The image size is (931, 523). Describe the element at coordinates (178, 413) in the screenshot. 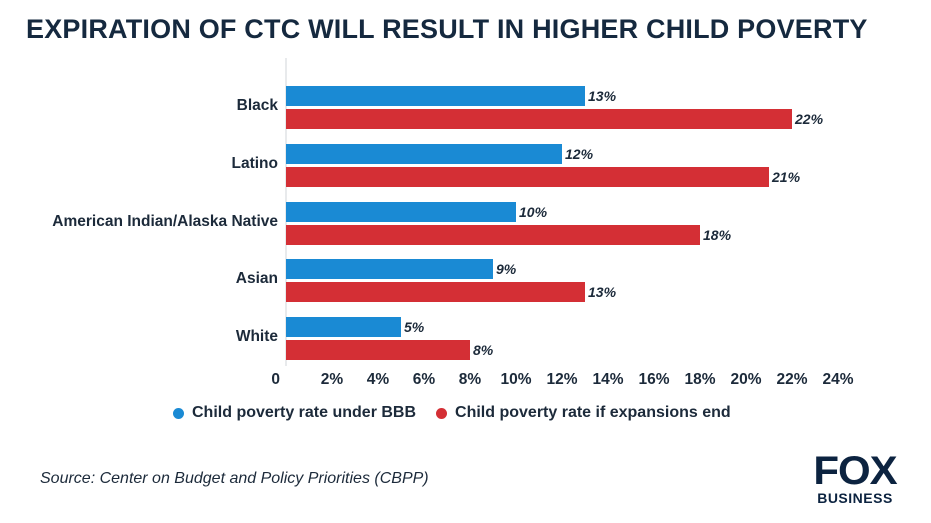

I see `legend-swatch-blue` at that location.